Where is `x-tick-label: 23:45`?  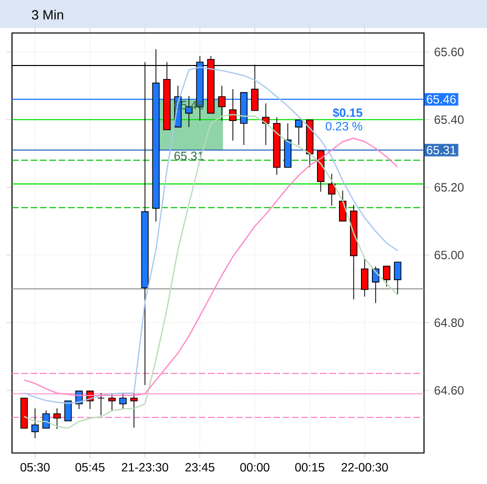 x-tick-label: 23:45 is located at coordinates (199, 467).